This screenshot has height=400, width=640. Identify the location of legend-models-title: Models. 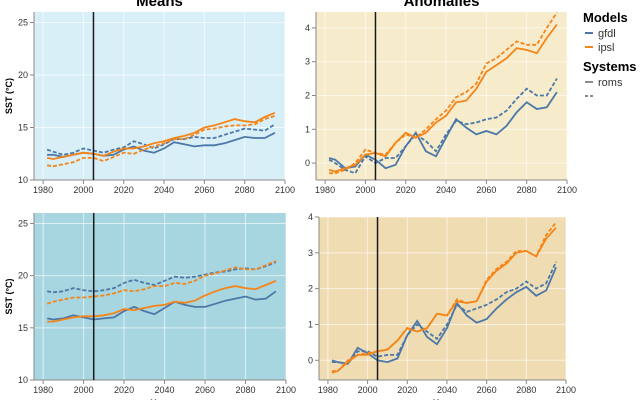
(605, 17).